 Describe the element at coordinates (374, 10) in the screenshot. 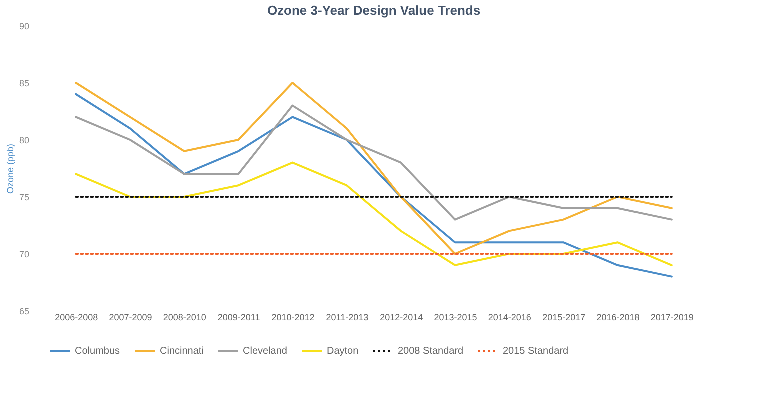

I see `chart-title: Ozone 3-Year Design Value Trends` at that location.